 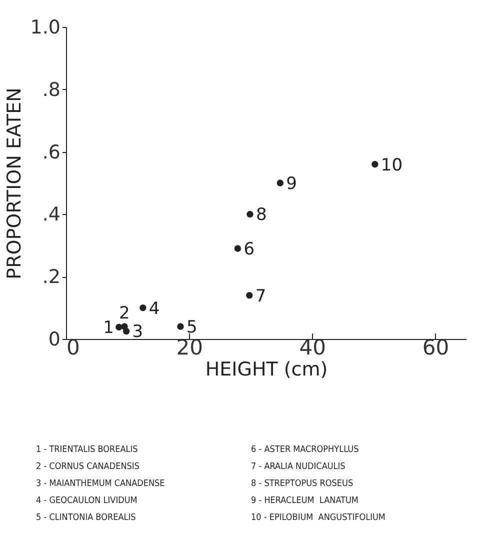 What do you see at coordinates (192, 328) in the screenshot?
I see `annotation: 5` at bounding box center [192, 328].